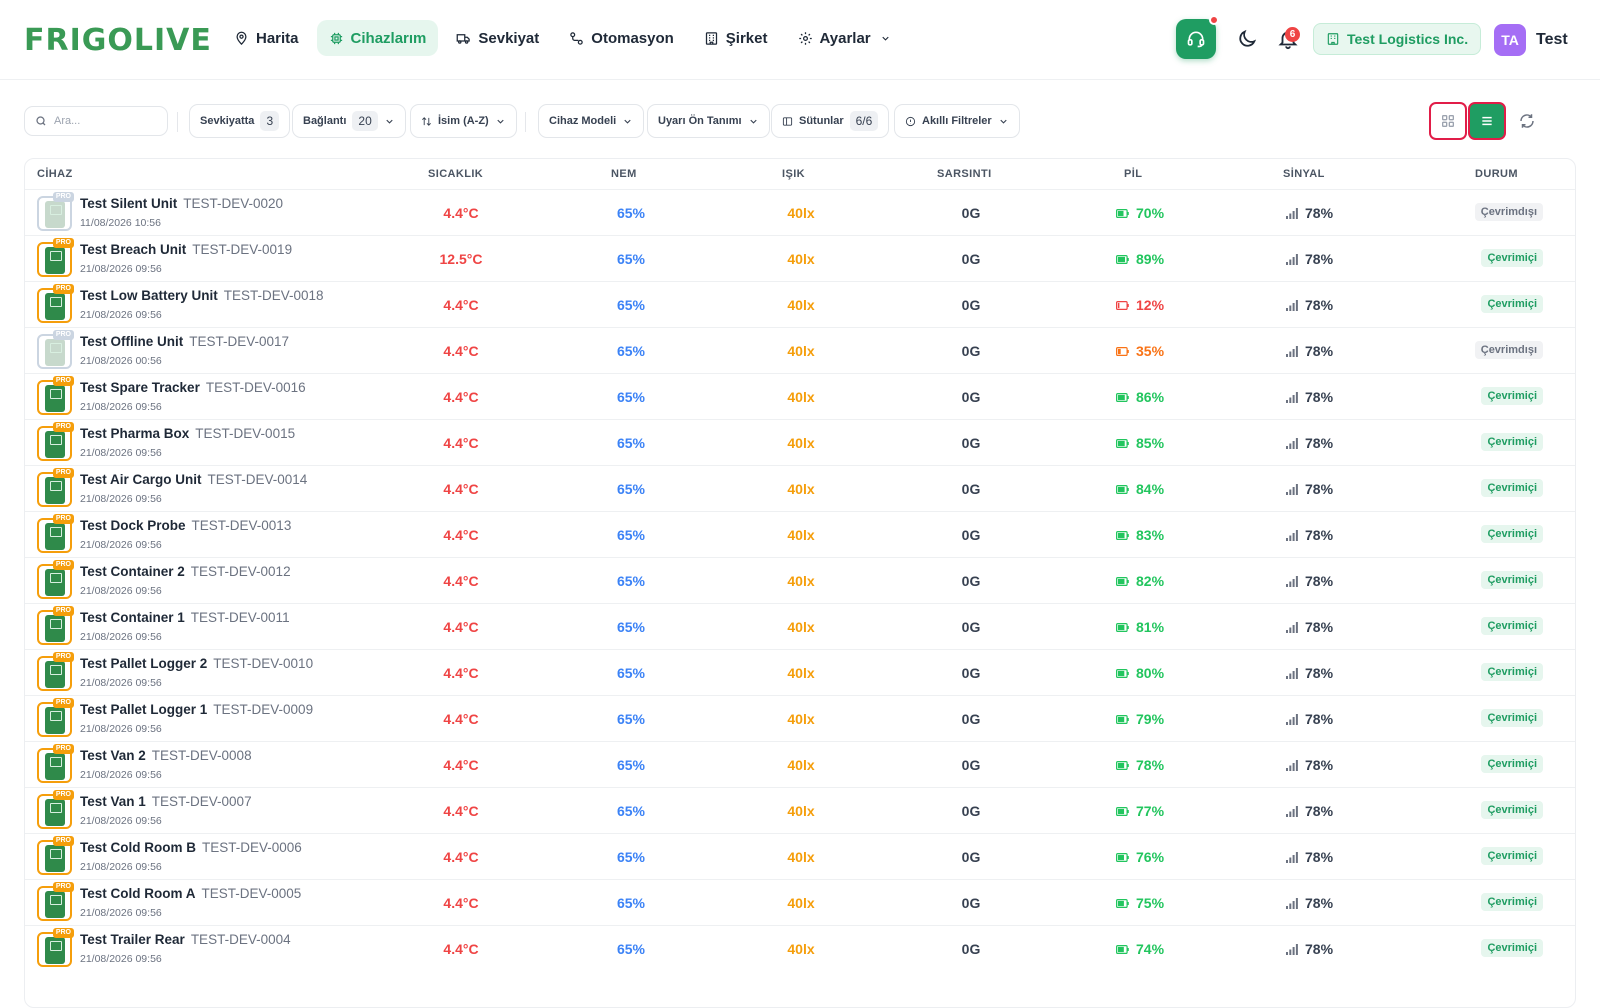  I want to click on column-header-battery: PİL, so click(1133, 174).